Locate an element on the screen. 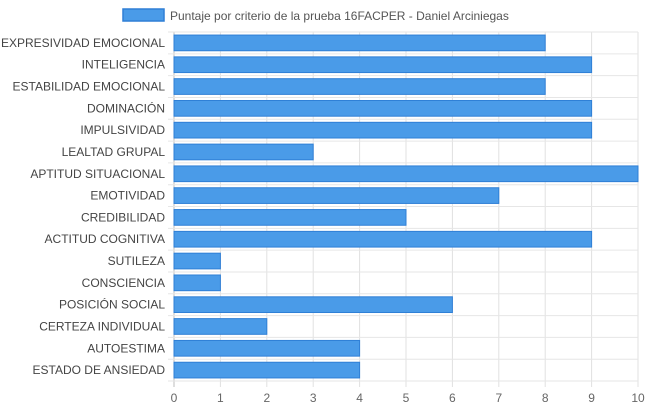 The width and height of the screenshot is (648, 410). category-label: LEALTAD GRUPAL is located at coordinates (114, 152).